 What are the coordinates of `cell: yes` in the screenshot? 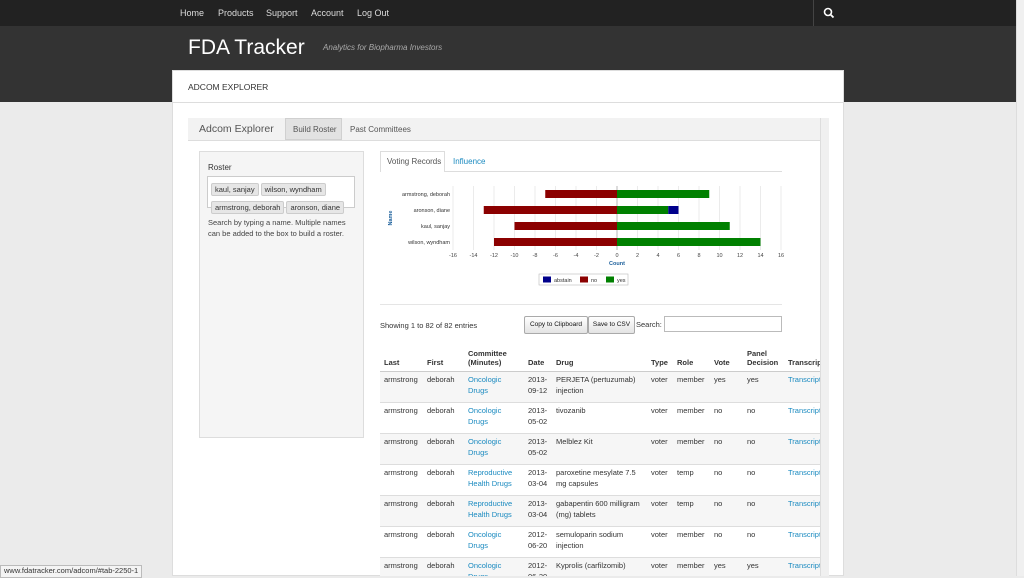 It's located at (763, 387).